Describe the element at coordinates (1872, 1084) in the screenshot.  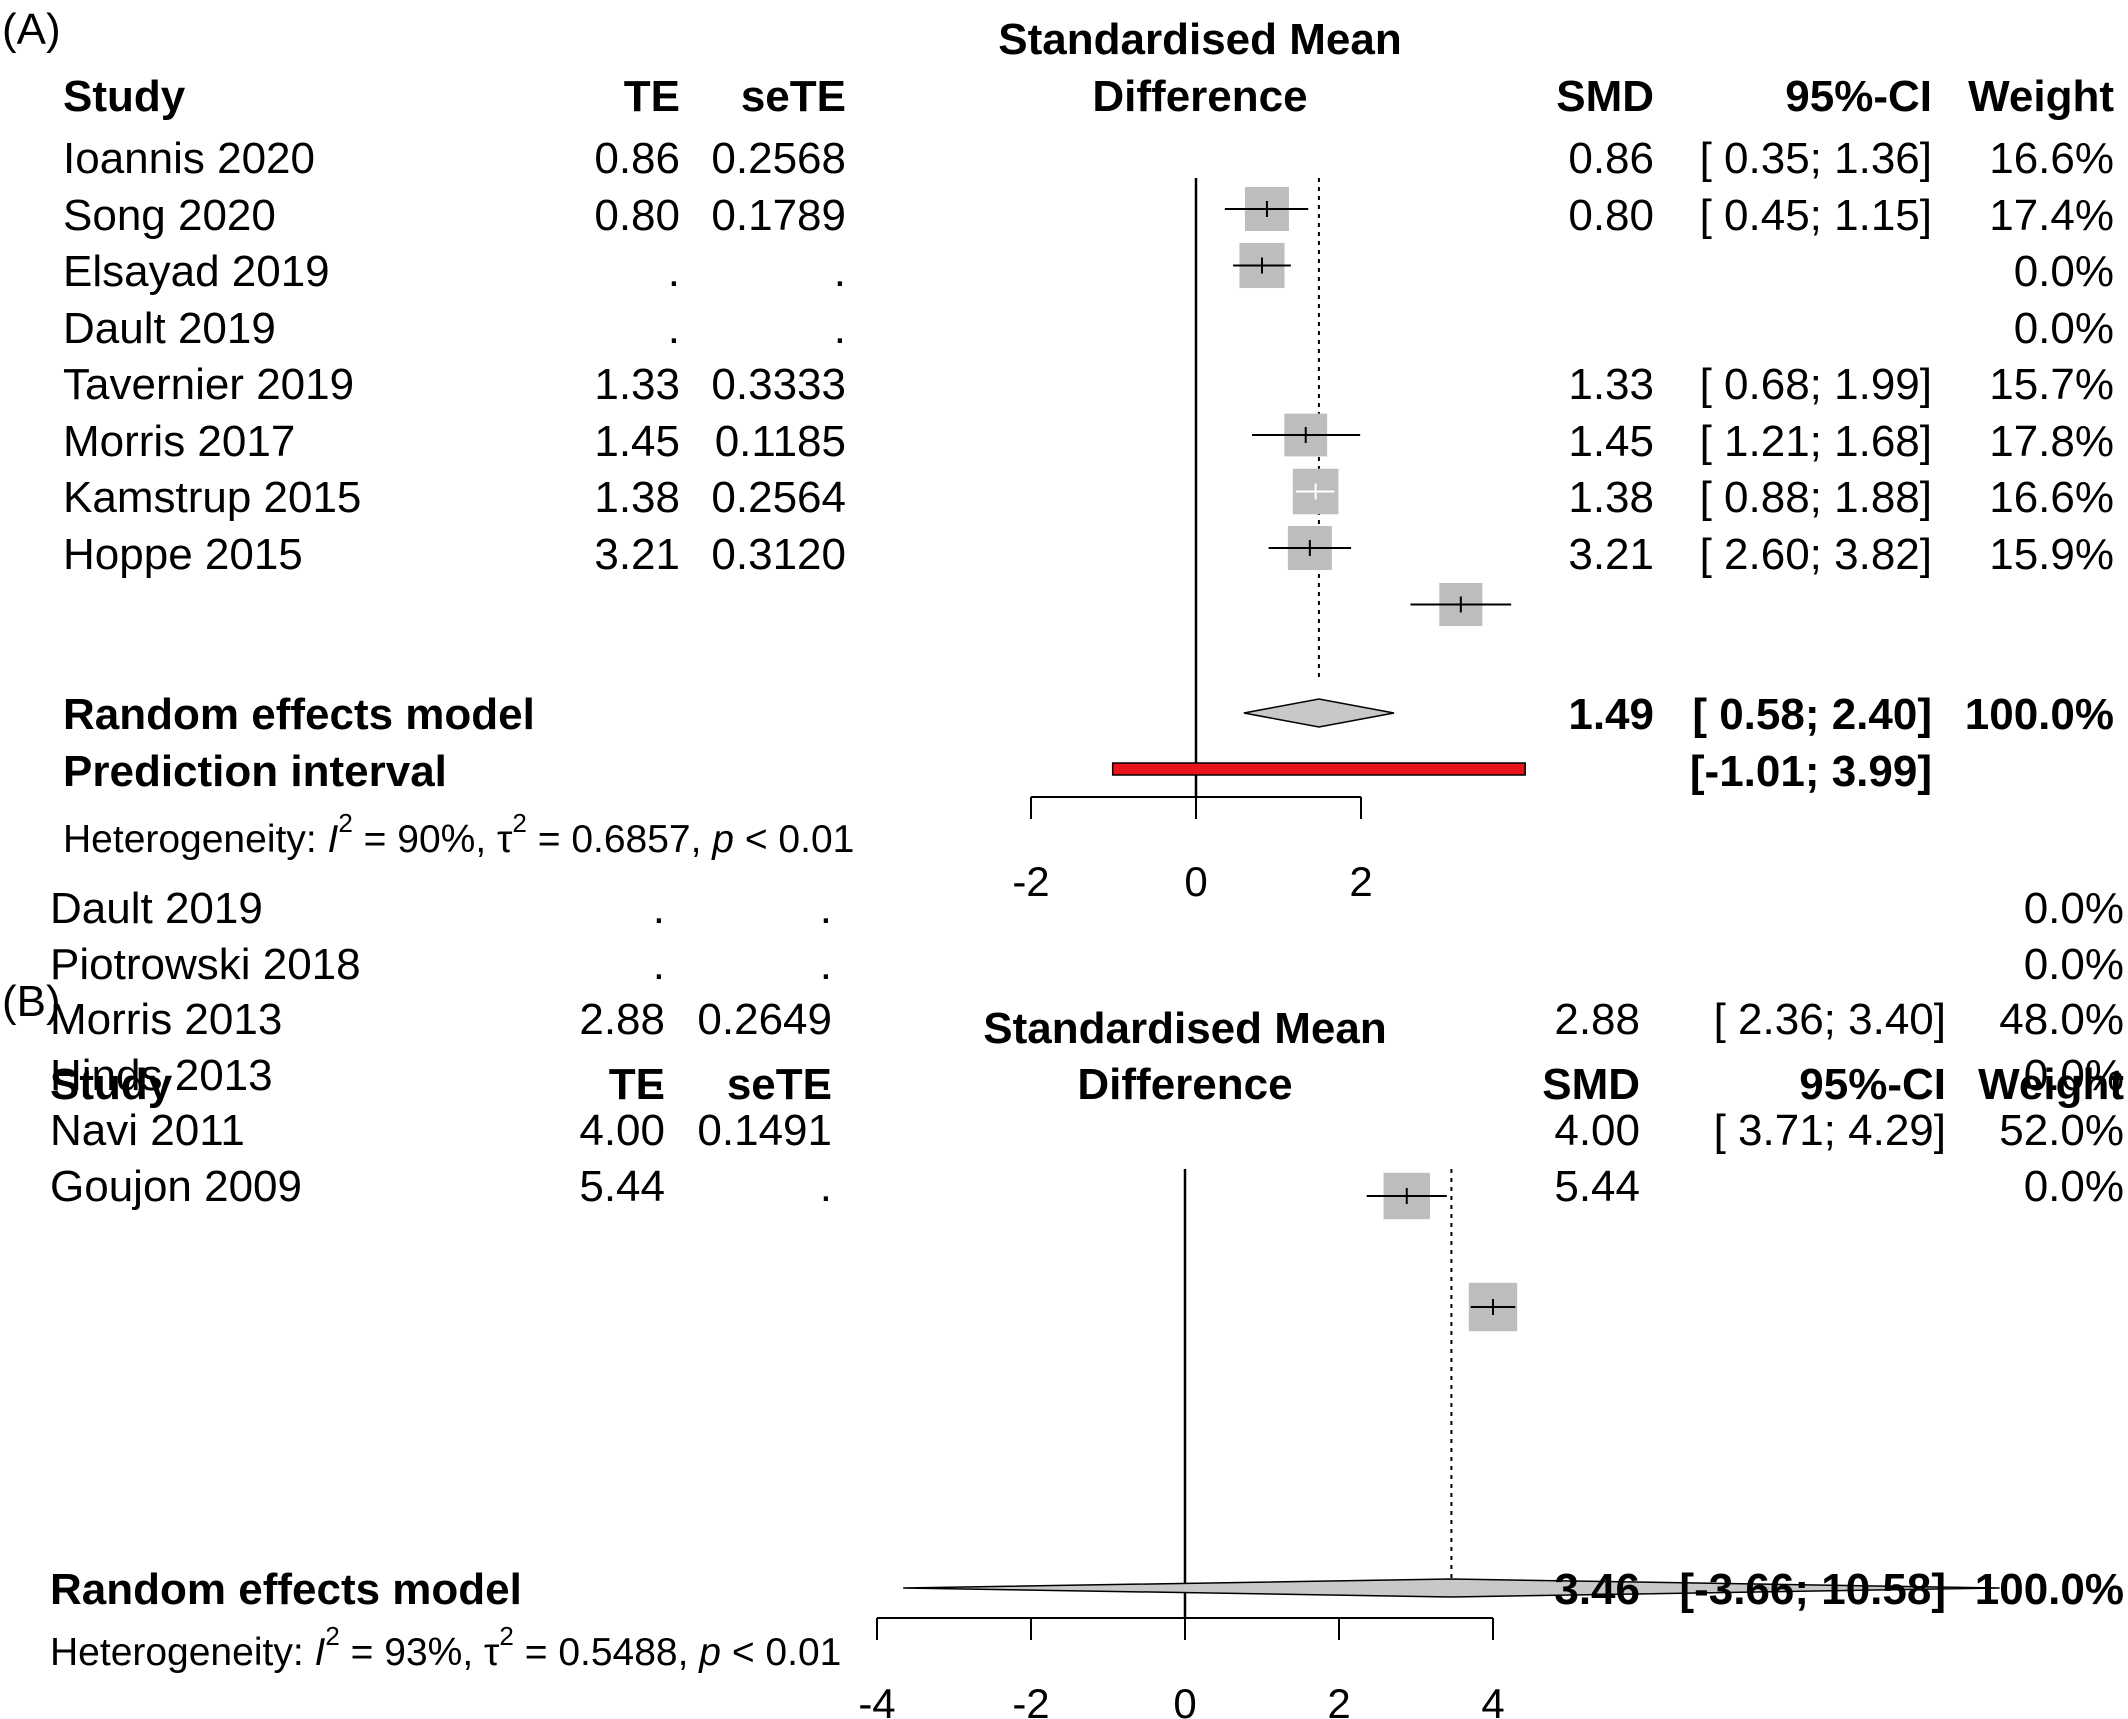
I see `header-ci: 95%-CI` at that location.